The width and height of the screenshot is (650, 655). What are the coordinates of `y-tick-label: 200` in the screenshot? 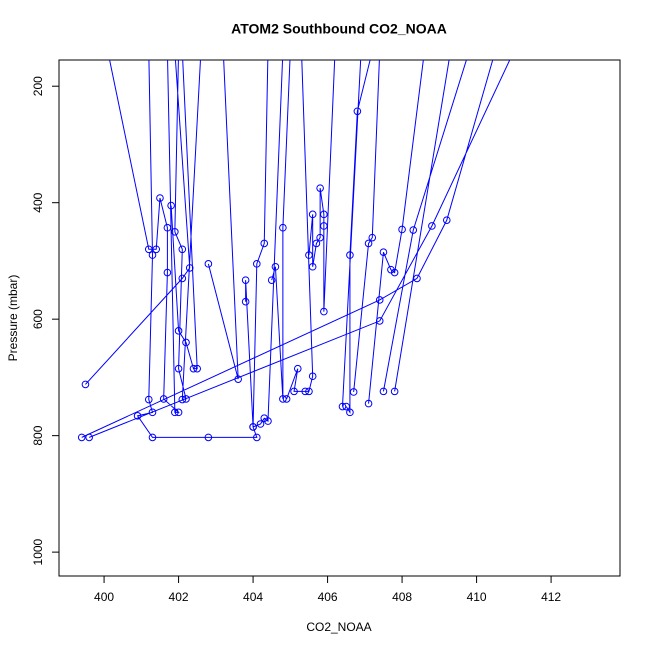 It's located at (38, 86).